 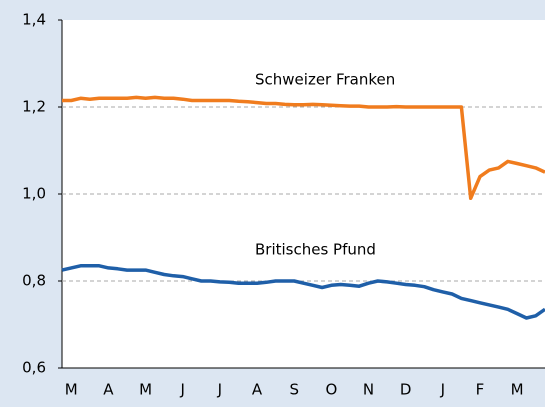 I want to click on y-tick-label: 0,6, so click(x=34, y=368).